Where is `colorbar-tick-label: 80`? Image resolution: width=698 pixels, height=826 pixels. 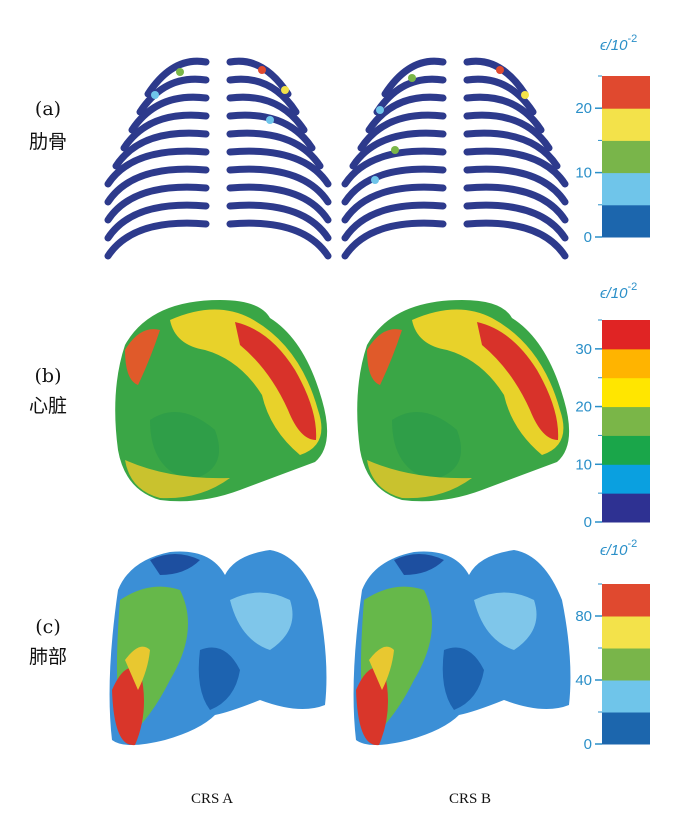 colorbar-tick-label: 80 is located at coordinates (583, 616).